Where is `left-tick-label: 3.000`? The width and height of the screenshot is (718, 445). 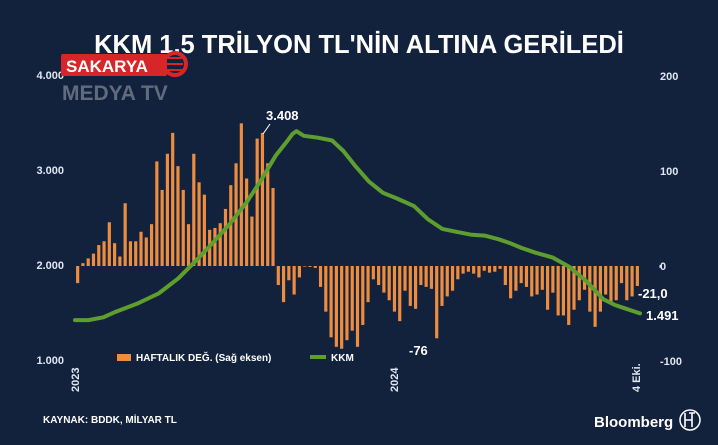 left-tick-label: 3.000 is located at coordinates (50, 171).